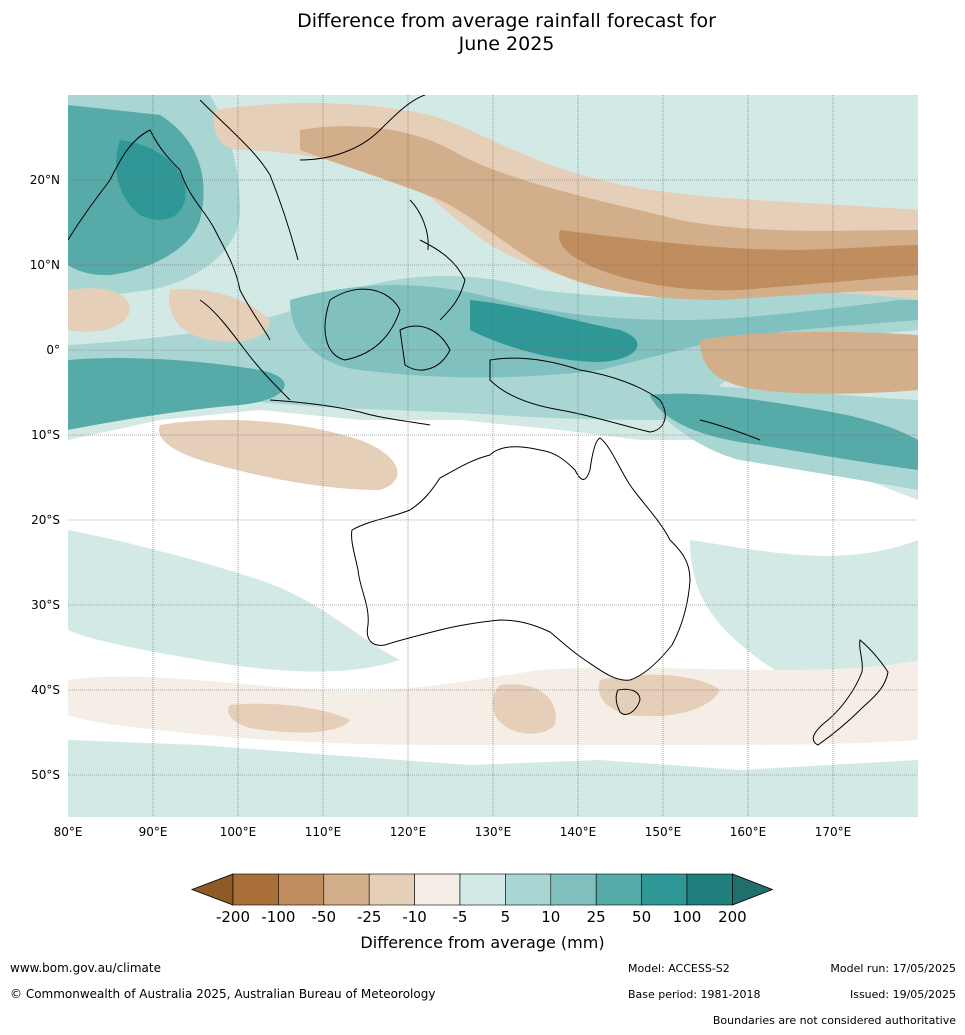 Image resolution: width=965 pixels, height=1035 pixels. What do you see at coordinates (324, 917) in the screenshot?
I see `colorbar-tick-label: -50` at bounding box center [324, 917].